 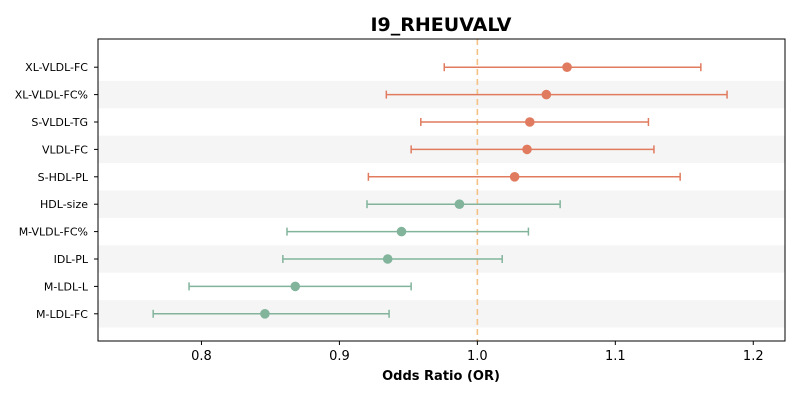 I want to click on y-tick-label: IDL-PL, so click(x=71, y=259).